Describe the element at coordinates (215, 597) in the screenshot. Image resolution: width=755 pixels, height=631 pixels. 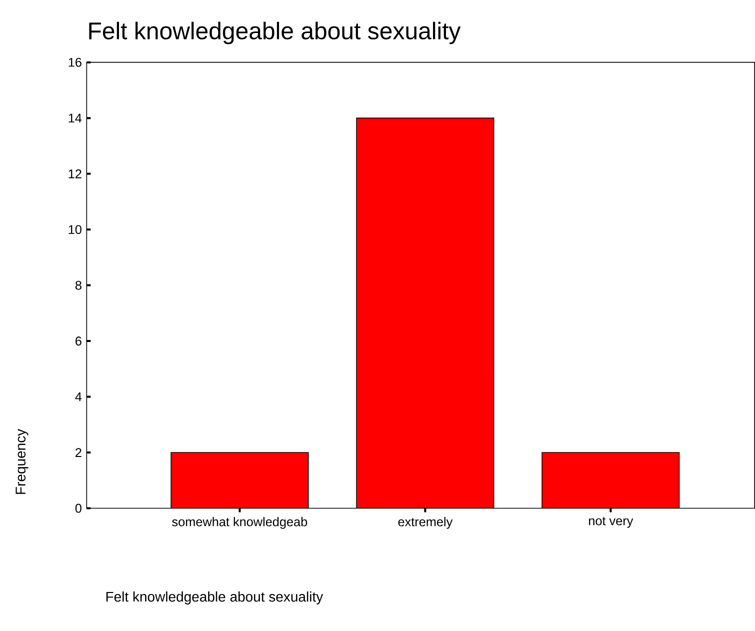
I see `x-axis-title: Felt knowledgeable about sexuality` at that location.